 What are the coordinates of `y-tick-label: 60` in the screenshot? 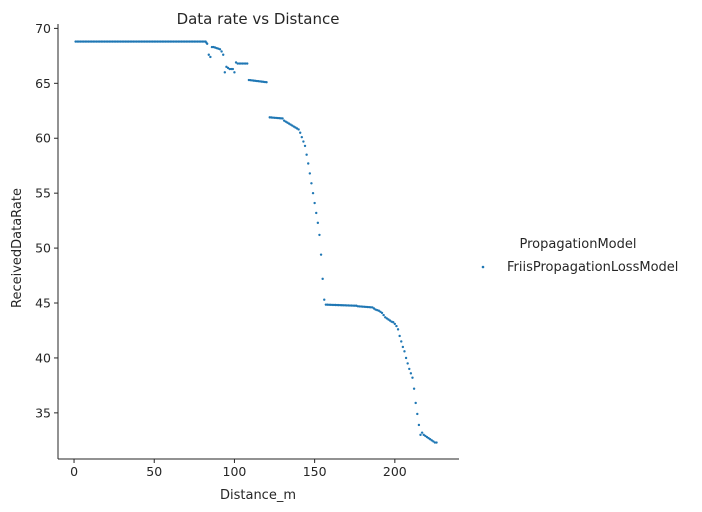 It's located at (43, 138).